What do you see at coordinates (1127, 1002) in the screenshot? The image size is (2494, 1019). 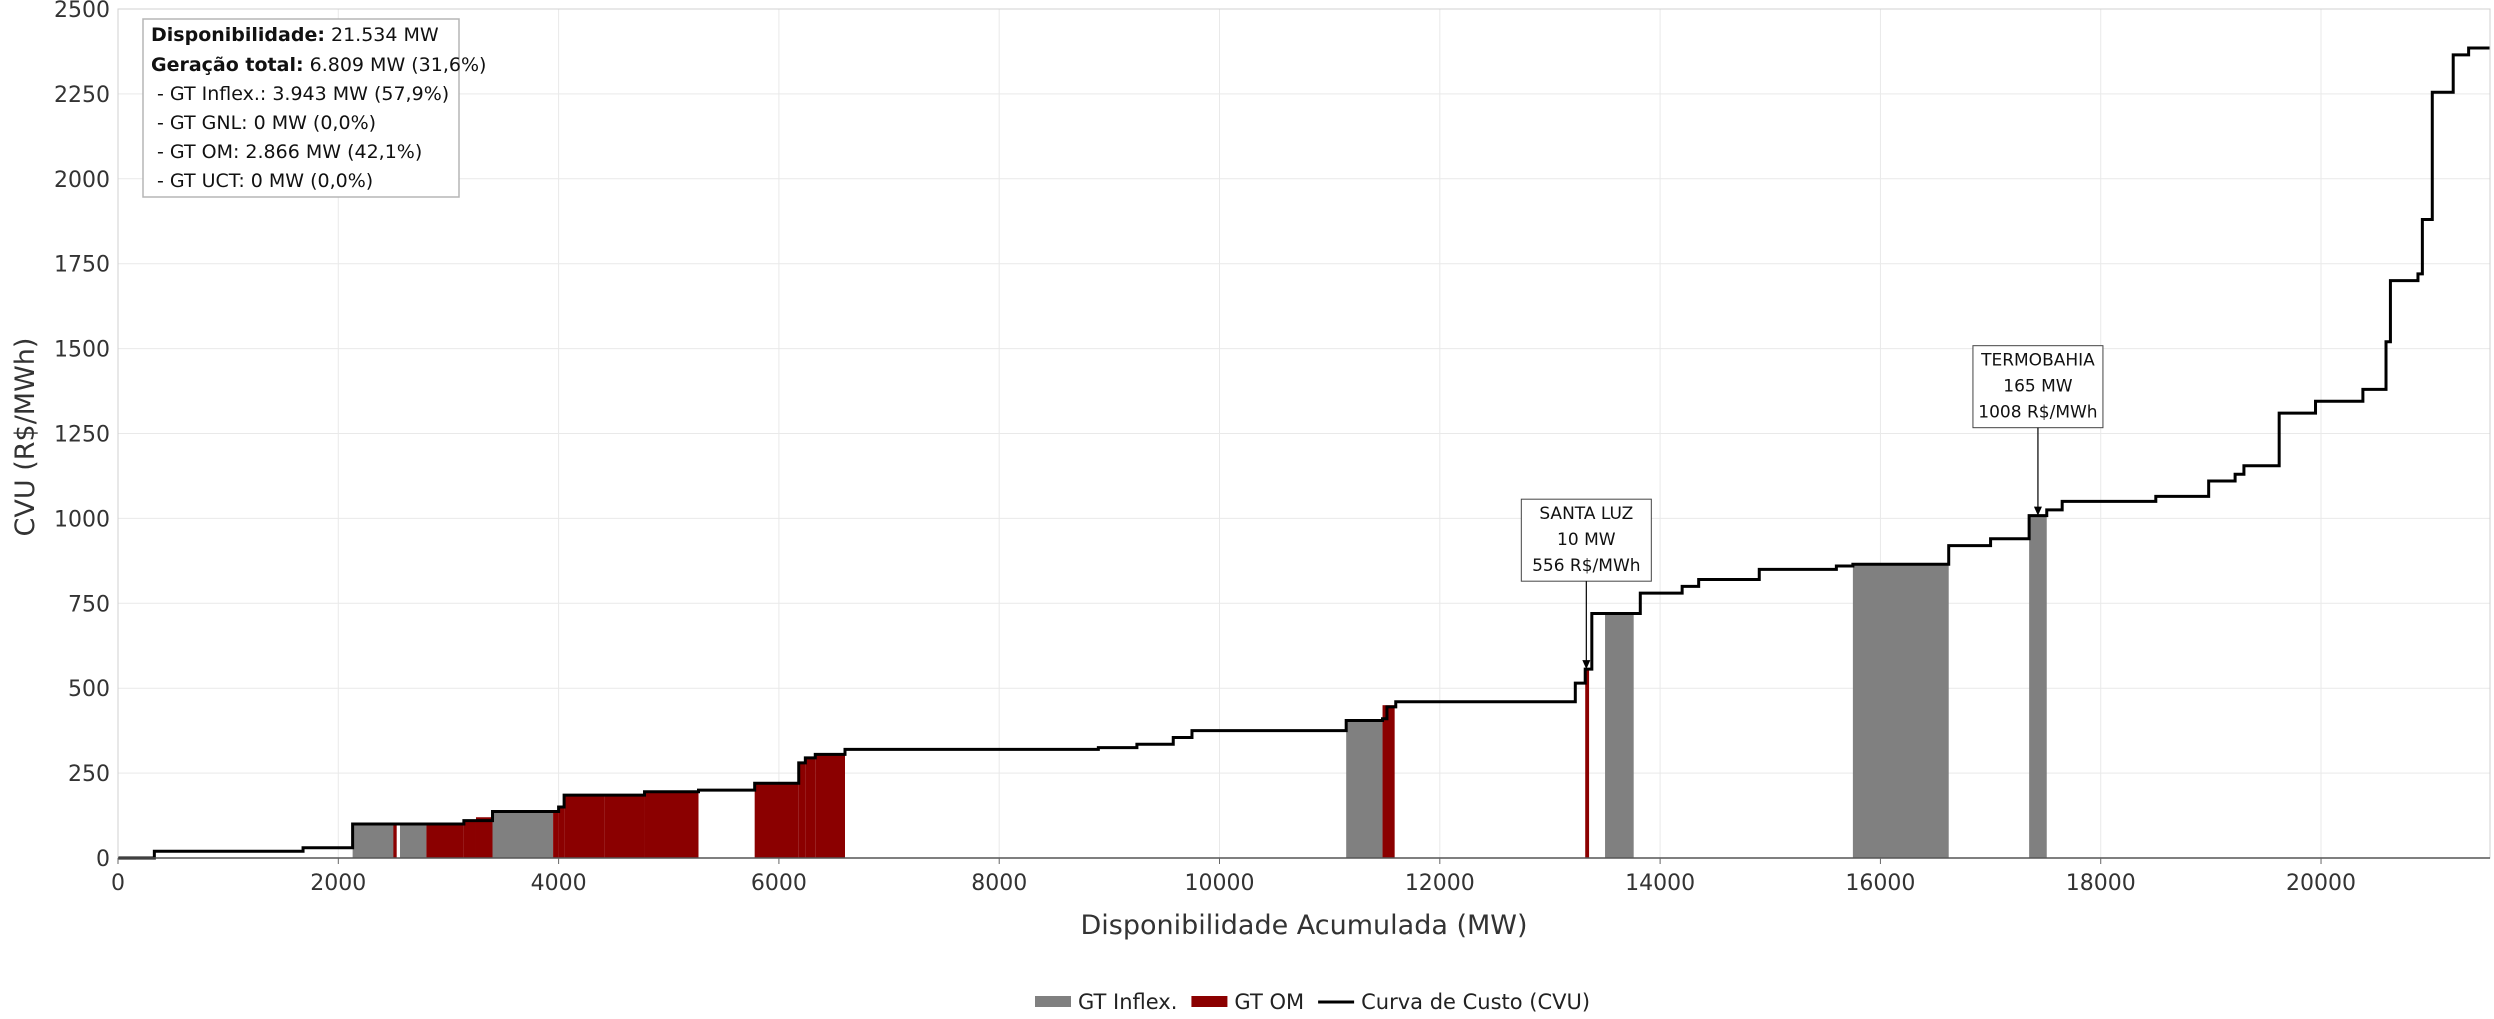 I see `legend-label: GT Inflex.` at bounding box center [1127, 1002].